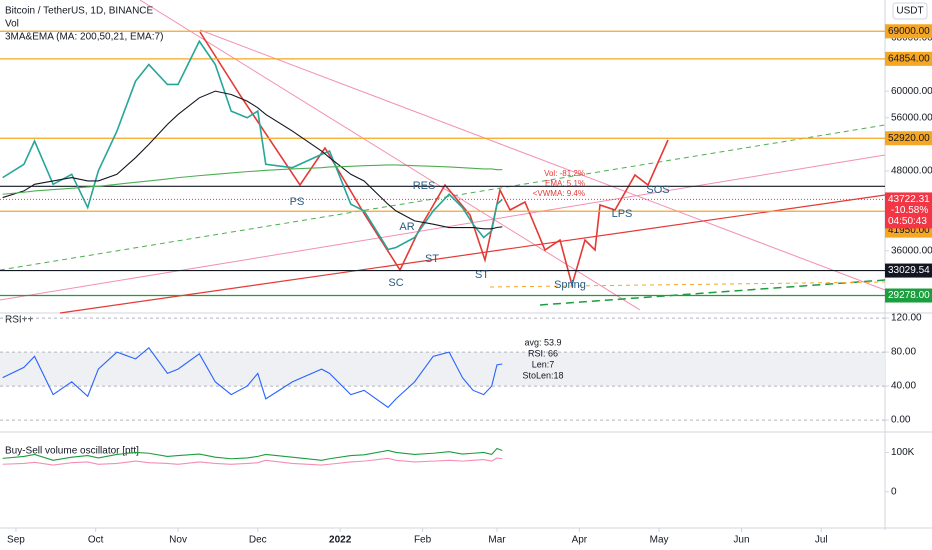  What do you see at coordinates (297, 202) in the screenshot?
I see `wyckoff-label: PS` at bounding box center [297, 202].